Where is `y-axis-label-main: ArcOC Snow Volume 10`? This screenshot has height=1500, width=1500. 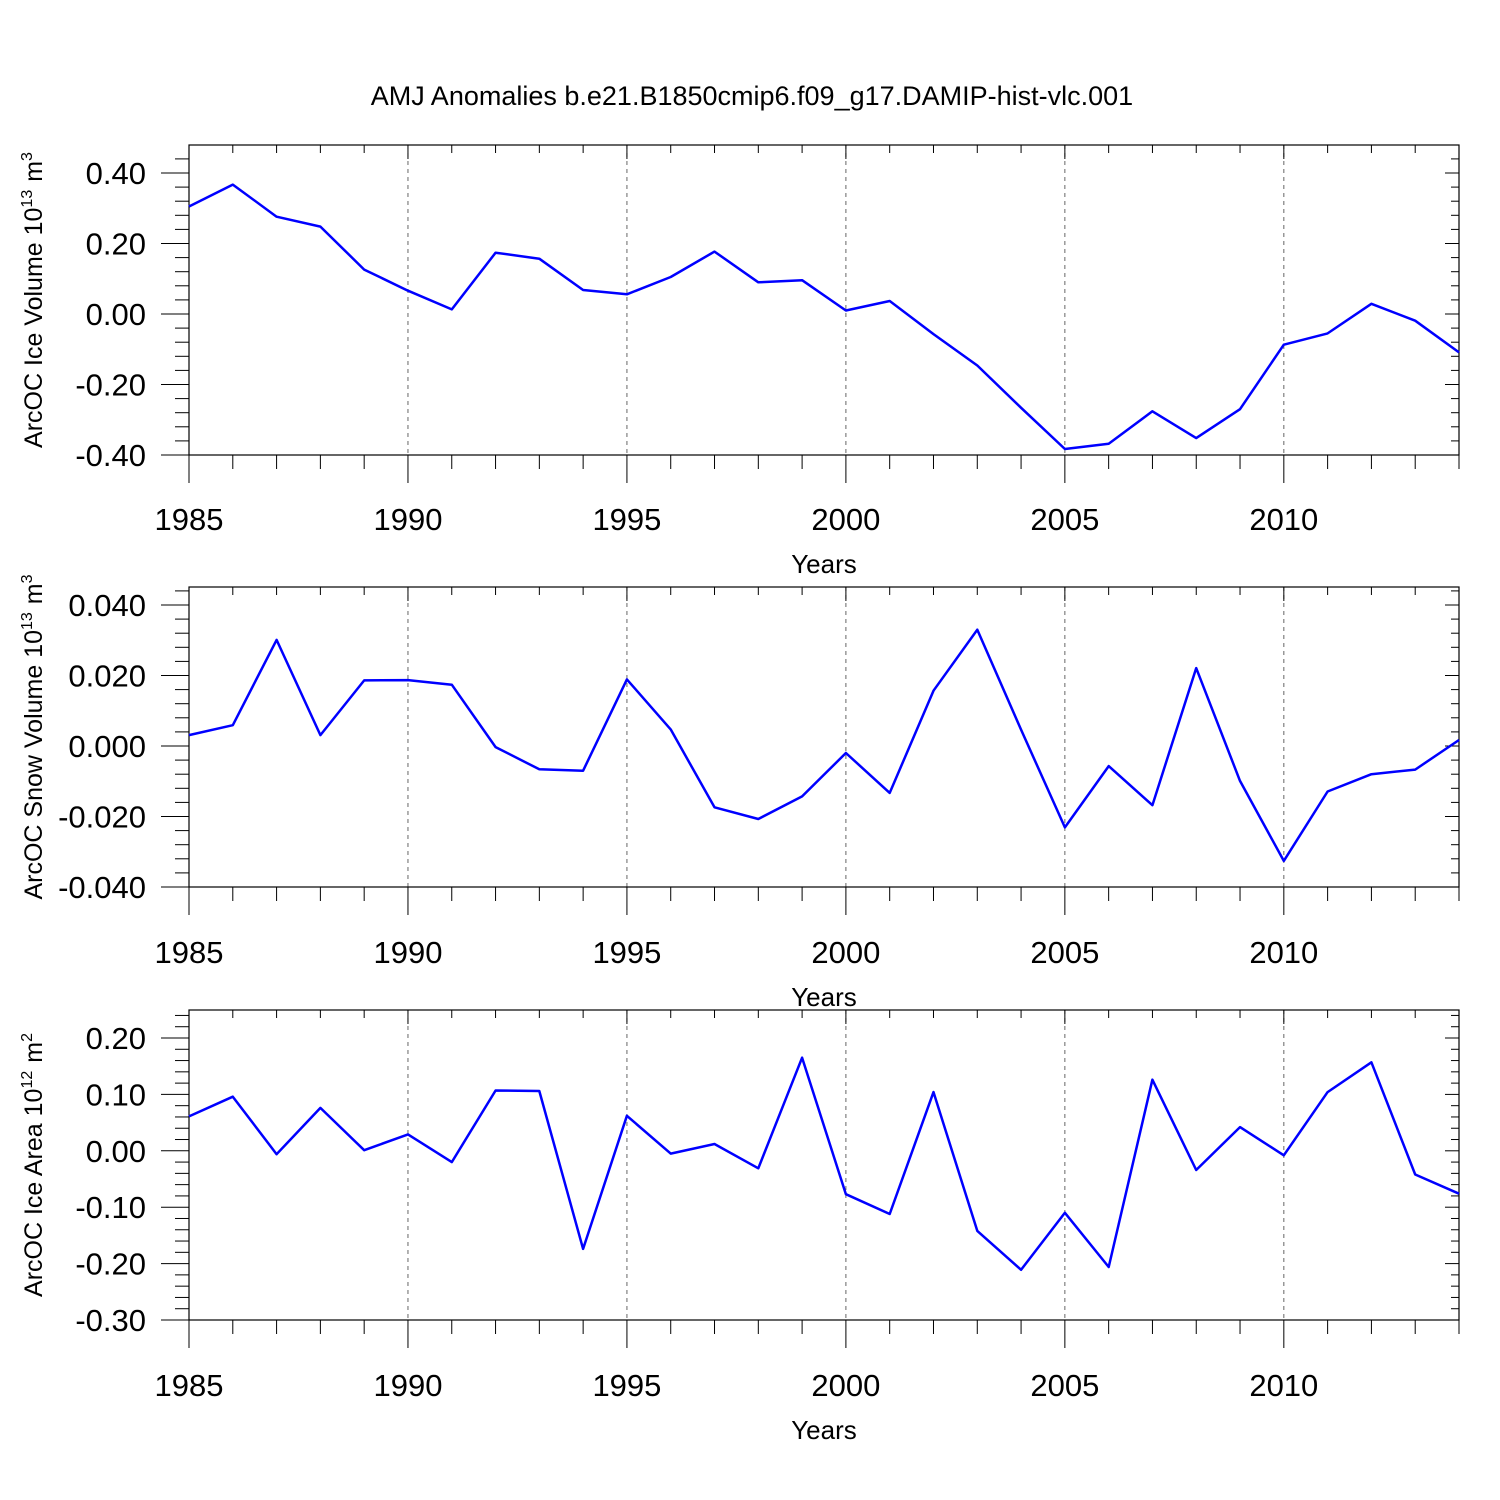 y-axis-label-main: ArcOC Snow Volume 10 is located at coordinates (34, 765).